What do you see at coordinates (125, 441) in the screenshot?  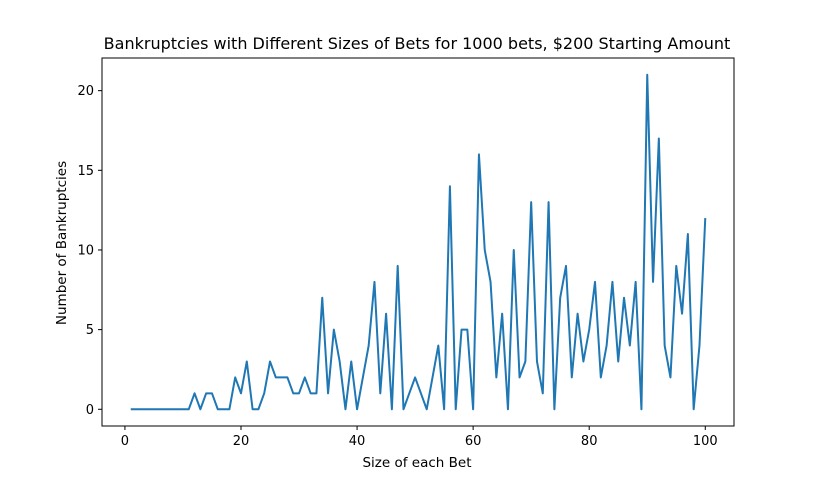 I see `x-tick-label: 0` at bounding box center [125, 441].